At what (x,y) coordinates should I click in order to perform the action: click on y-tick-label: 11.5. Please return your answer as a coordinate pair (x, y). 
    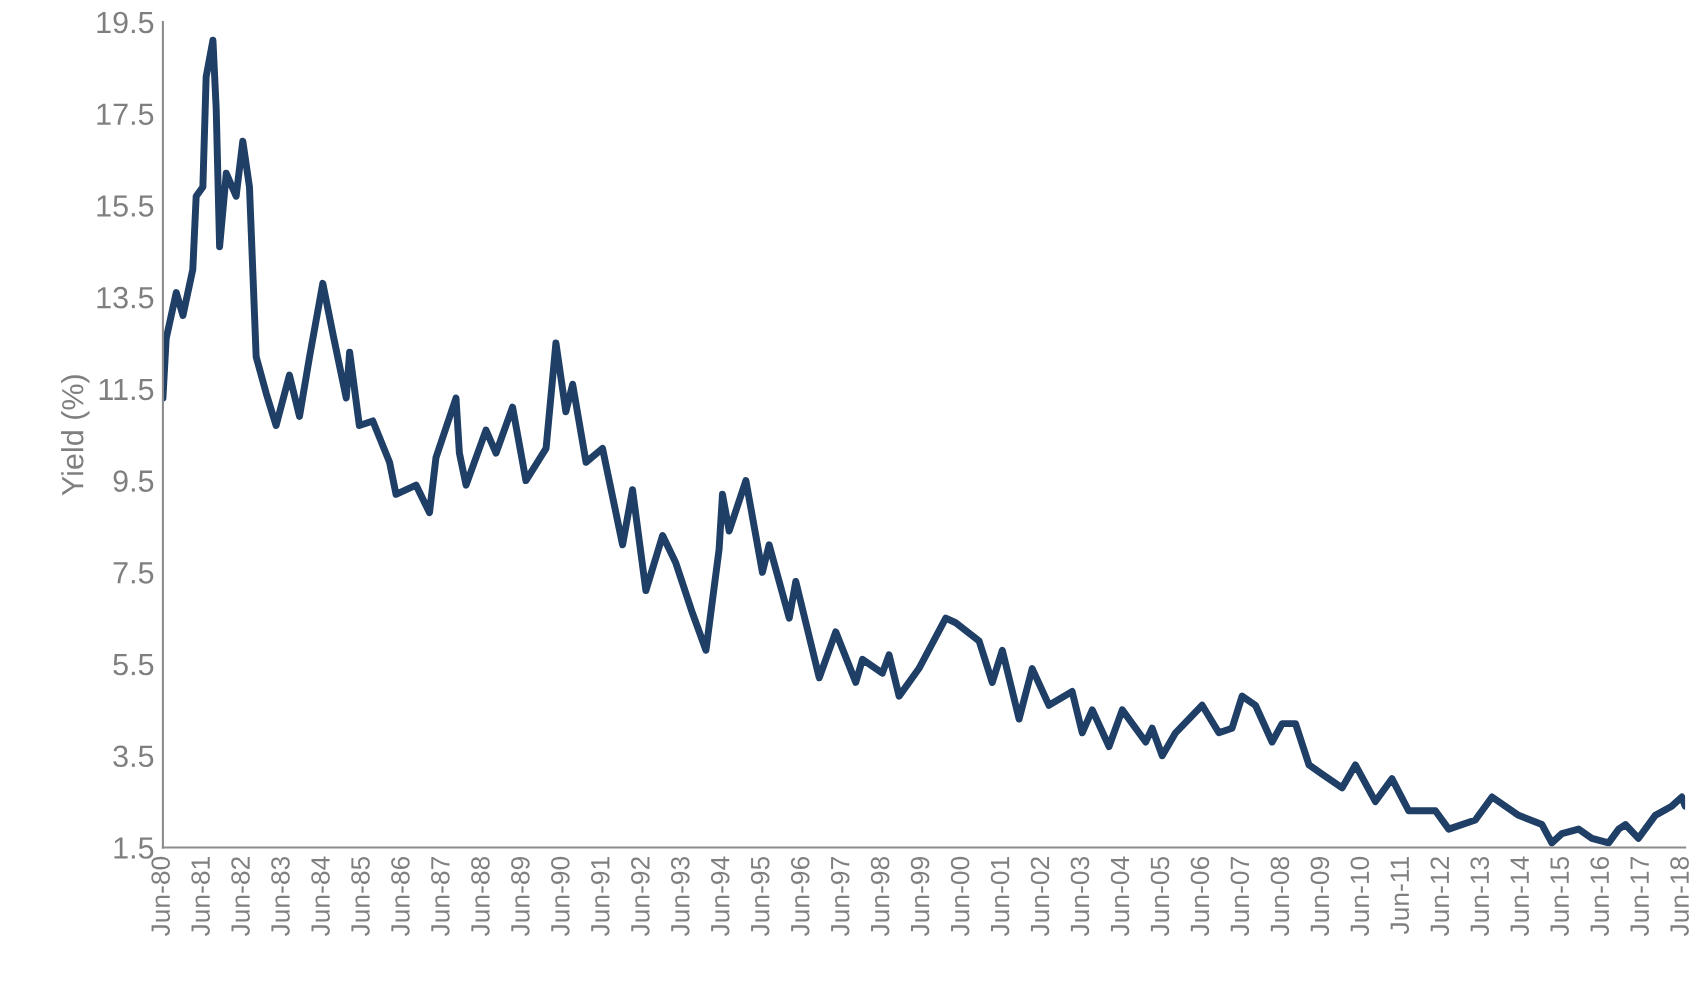
    Looking at the image, I should click on (126, 389).